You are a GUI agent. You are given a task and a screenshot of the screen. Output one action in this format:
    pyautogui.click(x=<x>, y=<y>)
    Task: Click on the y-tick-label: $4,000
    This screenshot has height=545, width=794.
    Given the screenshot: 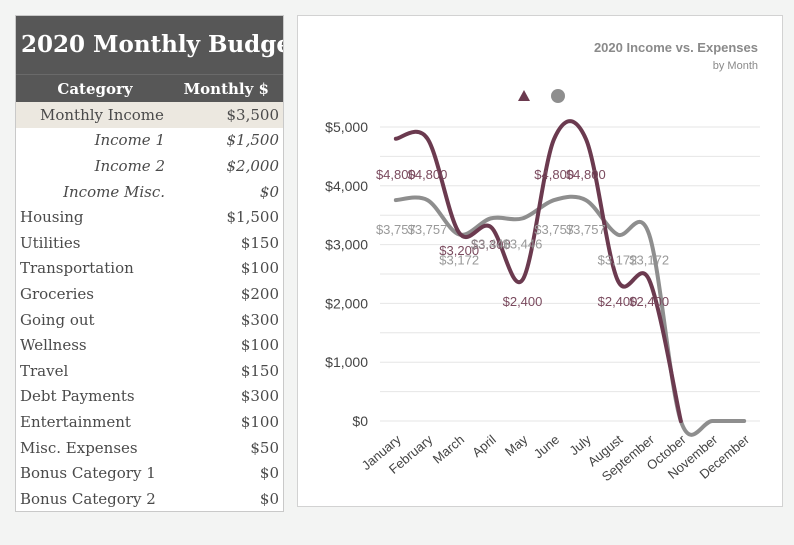 What is the action you would take?
    pyautogui.click(x=346, y=186)
    